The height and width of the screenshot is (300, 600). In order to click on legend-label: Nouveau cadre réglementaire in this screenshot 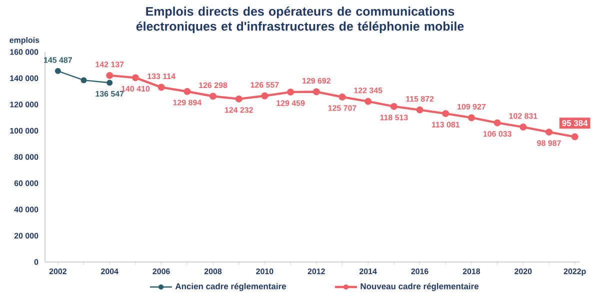, I will do `click(419, 287)`.